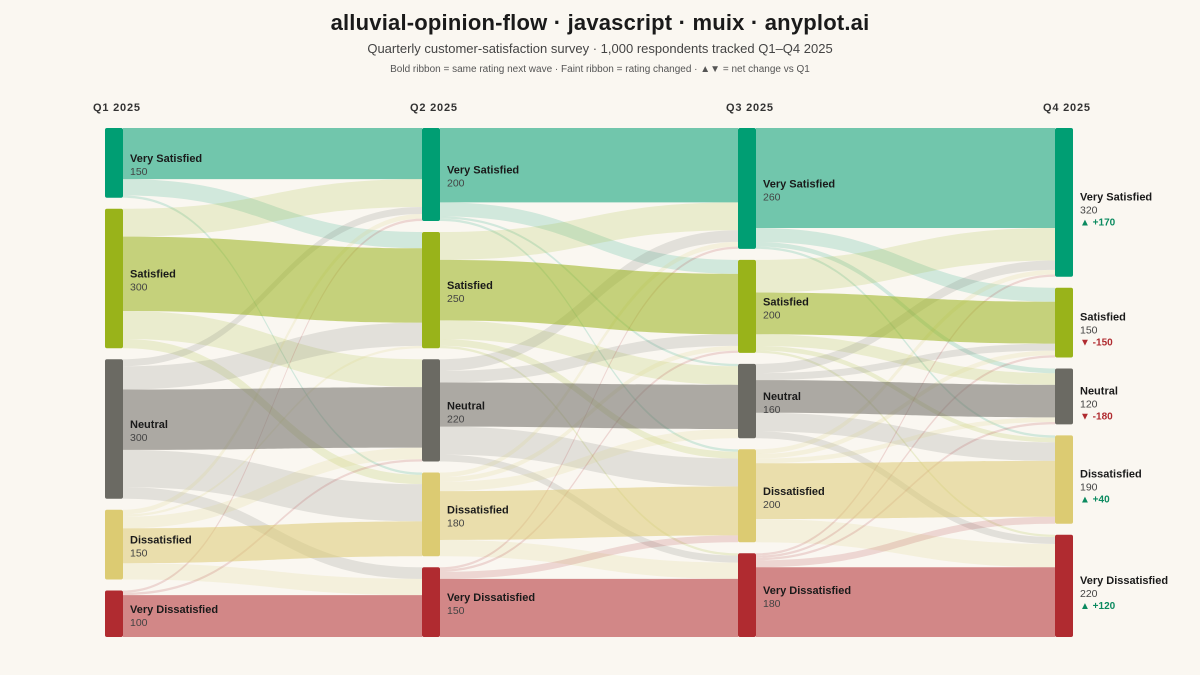  Describe the element at coordinates (589, 405) in the screenshot. I see `ribbon-w2-neutral-to-neutral` at that location.